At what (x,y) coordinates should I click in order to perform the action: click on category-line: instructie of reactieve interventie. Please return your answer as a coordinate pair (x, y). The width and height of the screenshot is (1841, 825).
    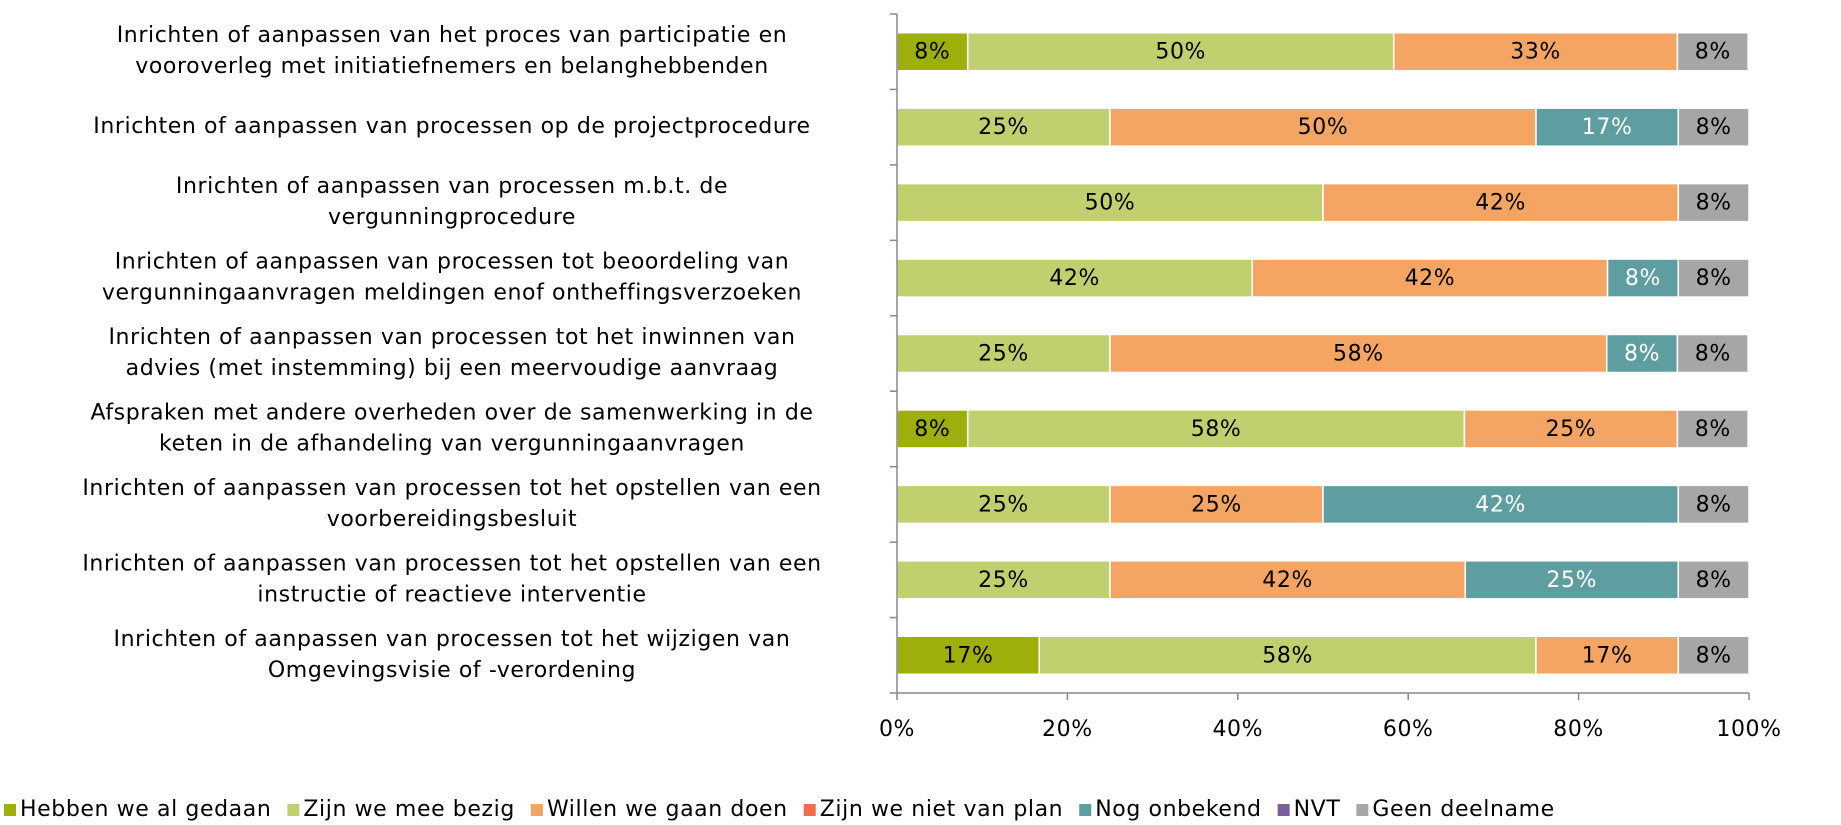
    Looking at the image, I should click on (451, 594).